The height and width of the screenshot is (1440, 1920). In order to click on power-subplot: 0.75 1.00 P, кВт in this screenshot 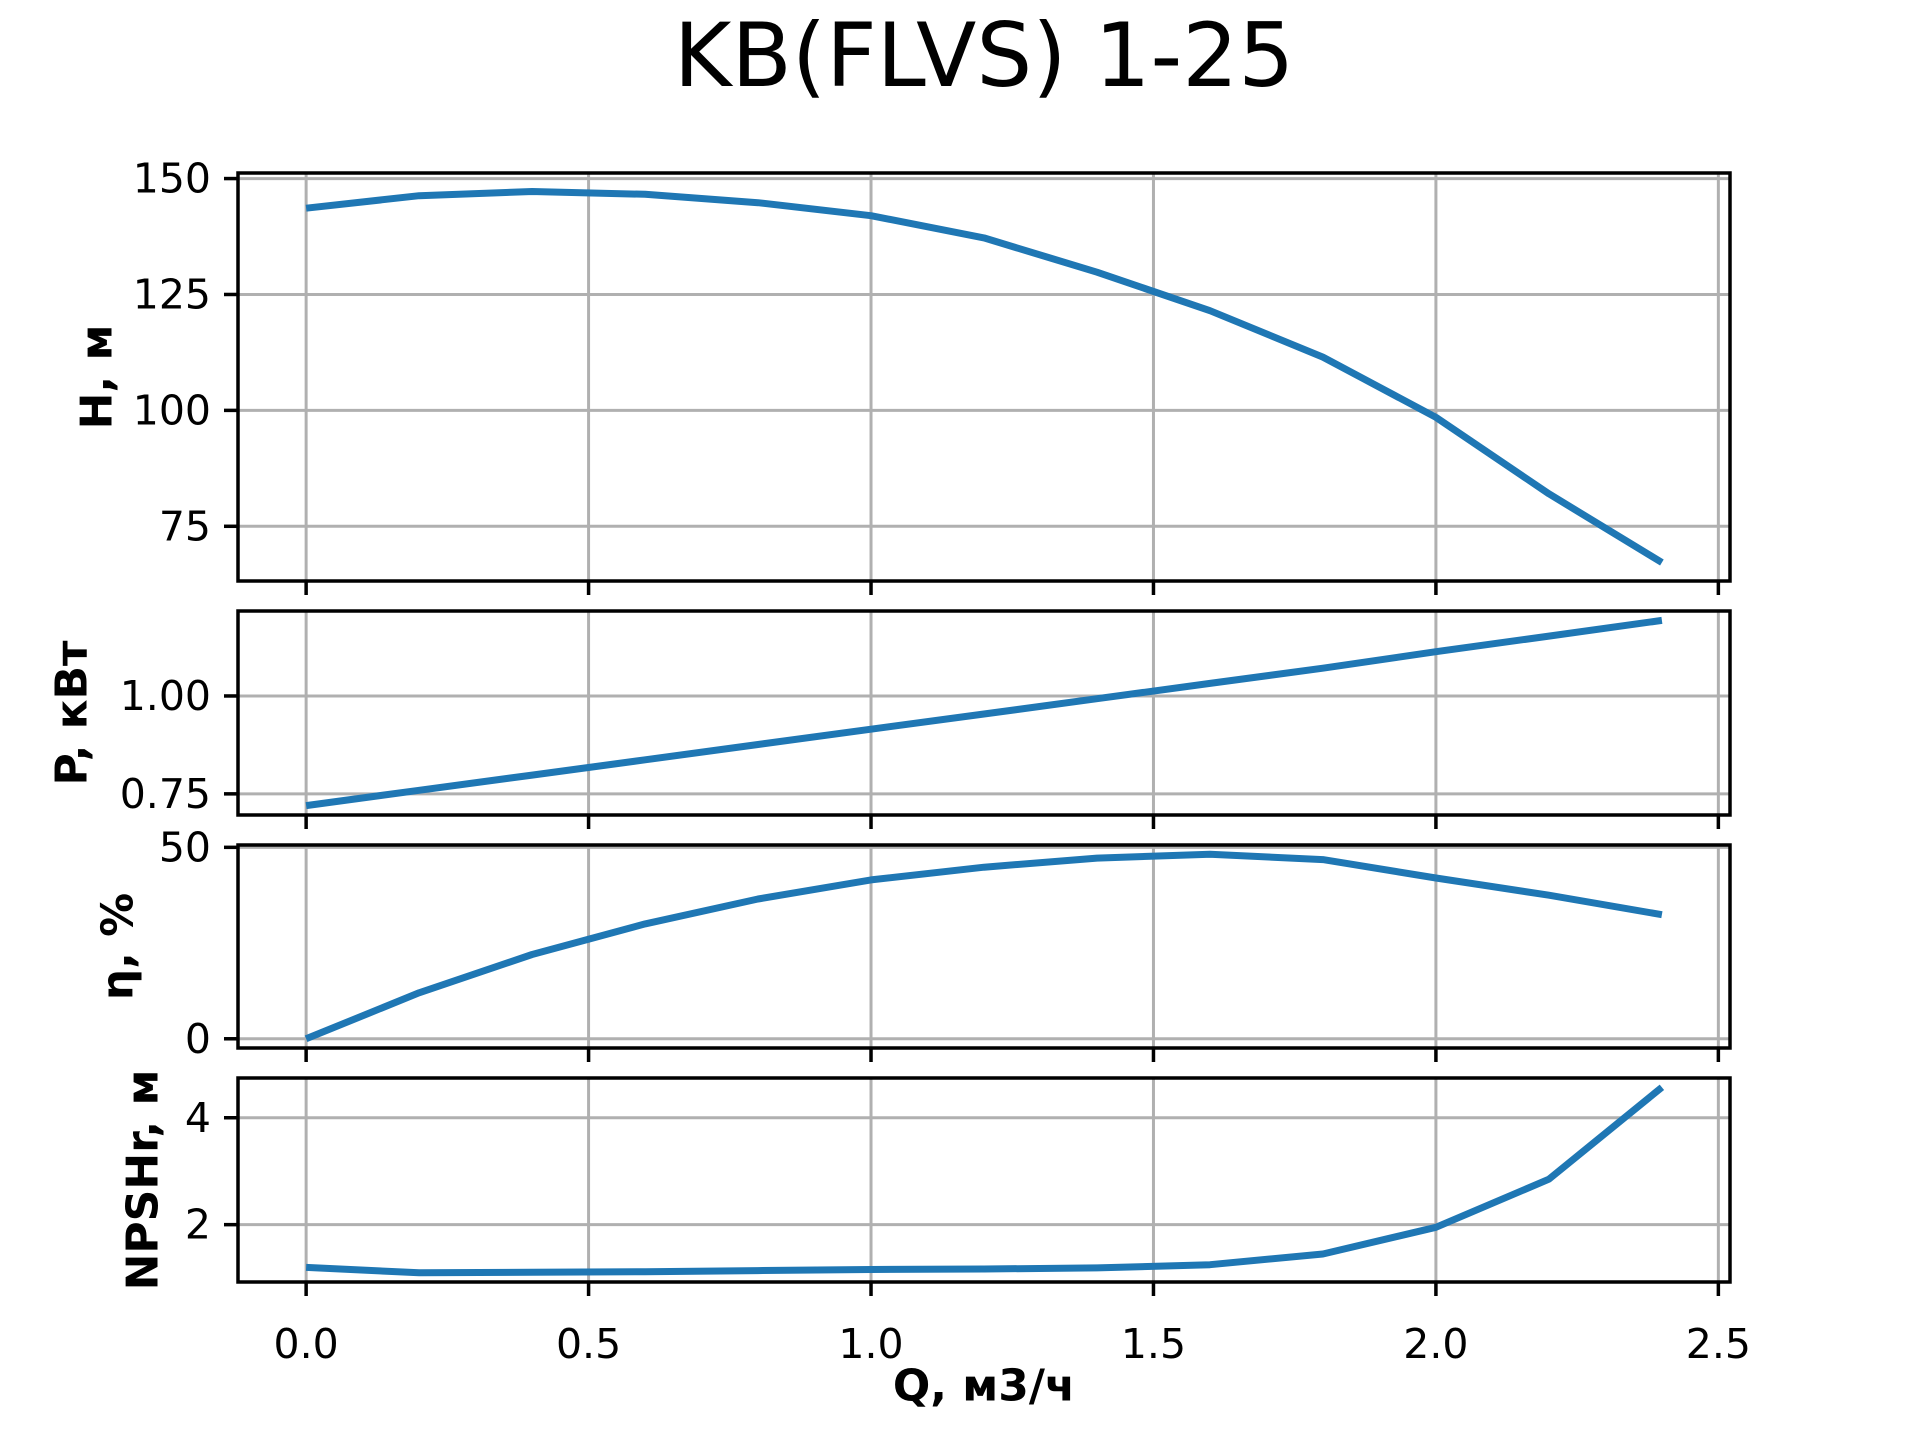, I will do `click(889, 719)`.